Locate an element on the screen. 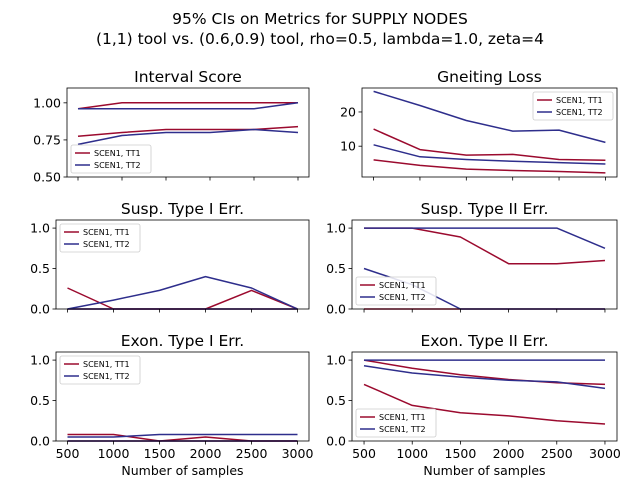 This screenshot has width=640, height=480. panel-gneiting-loss: Gneiting Loss 10 20 SCEN1, TT1 SCEN1, TT2 is located at coordinates (479, 124).